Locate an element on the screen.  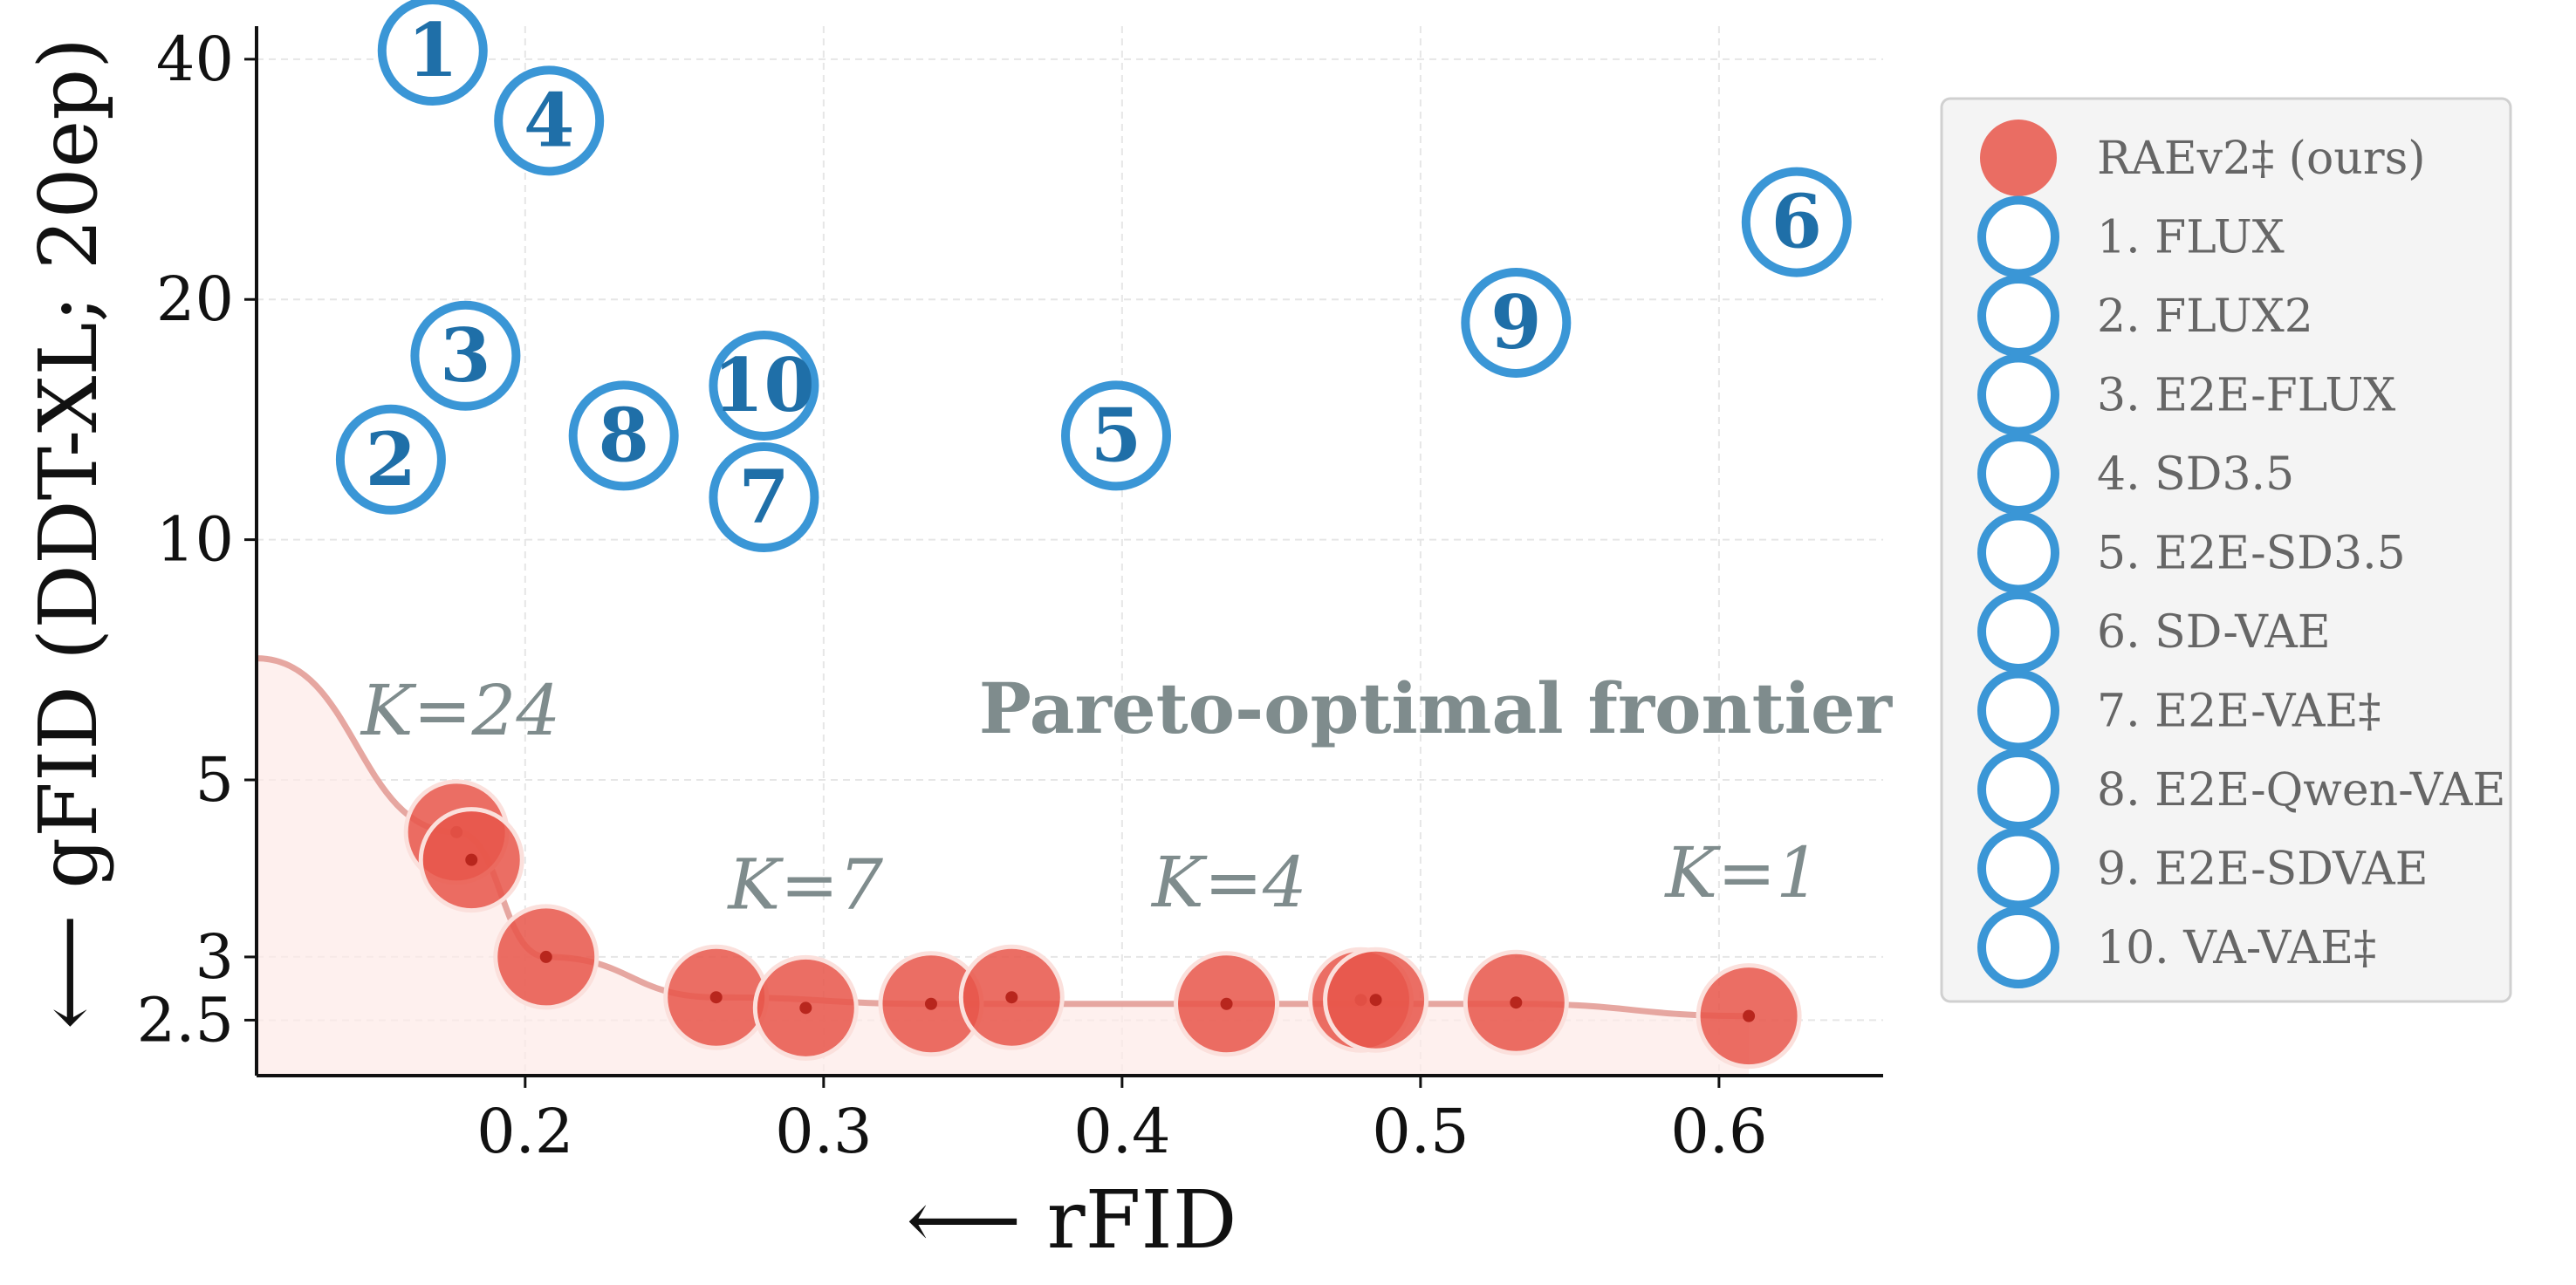
y-tick-label: 10 is located at coordinates (195, 540).